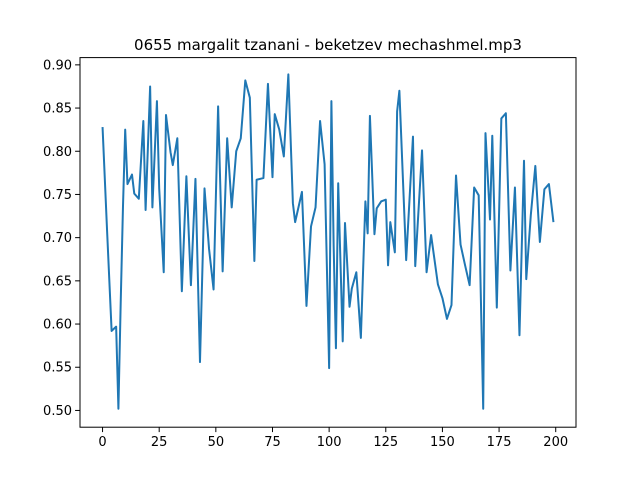 The height and width of the screenshot is (480, 640). Describe the element at coordinates (499, 442) in the screenshot. I see `x-tick-label: 175` at that location.